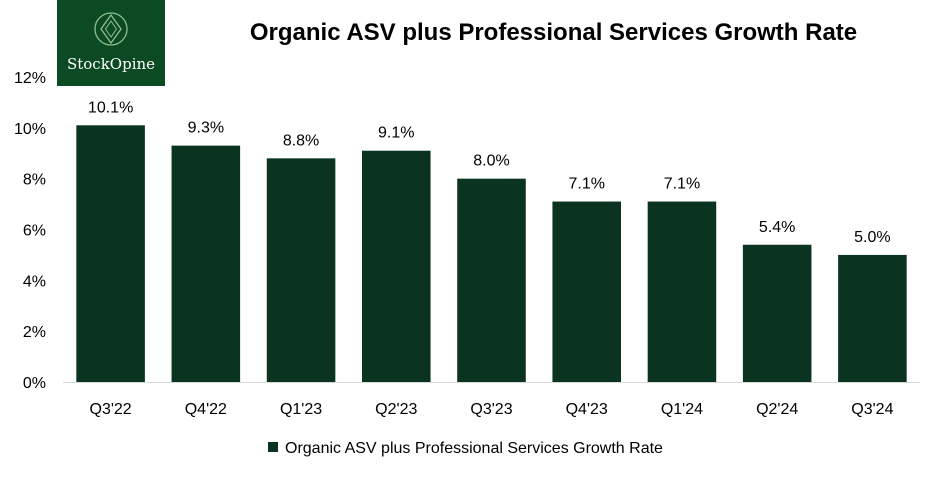  Describe the element at coordinates (206, 409) in the screenshot. I see `x-tick-label: Q4'22` at that location.